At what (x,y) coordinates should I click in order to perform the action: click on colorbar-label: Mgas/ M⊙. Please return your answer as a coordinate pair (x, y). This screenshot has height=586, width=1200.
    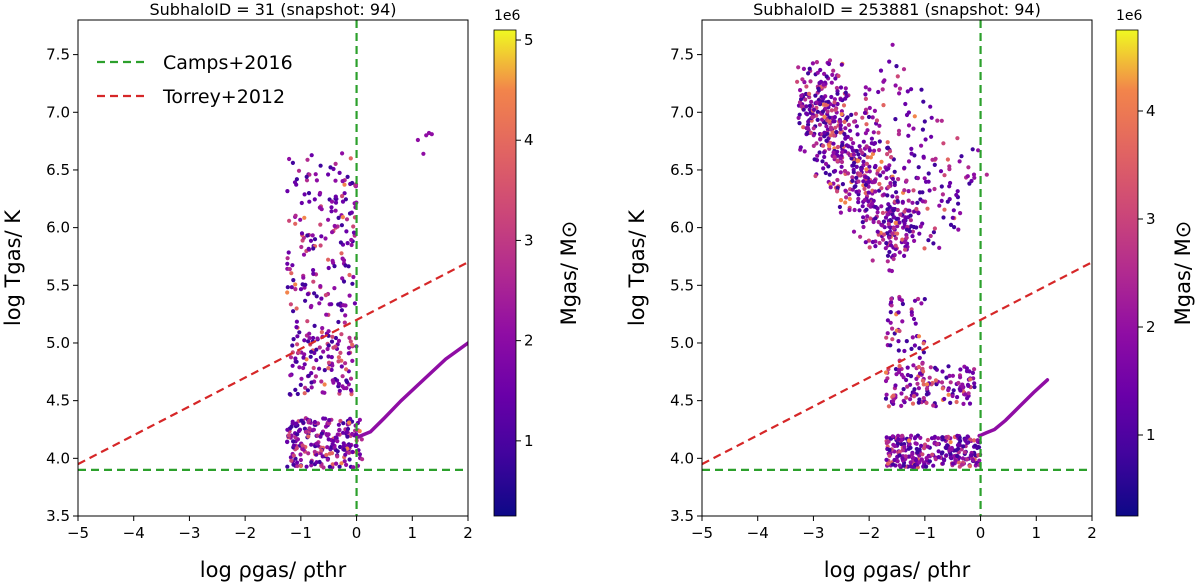
    Looking at the image, I should click on (1183, 273).